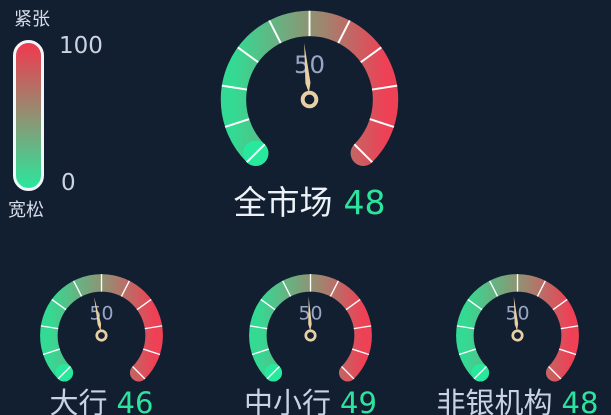 The image size is (611, 415). I want to click on gauge-title: 全市场 48, so click(310, 200).